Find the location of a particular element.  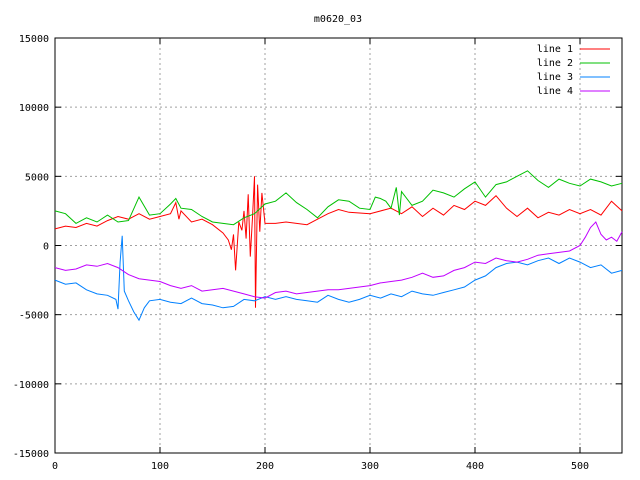

x-tick-label: 500 is located at coordinates (580, 466).